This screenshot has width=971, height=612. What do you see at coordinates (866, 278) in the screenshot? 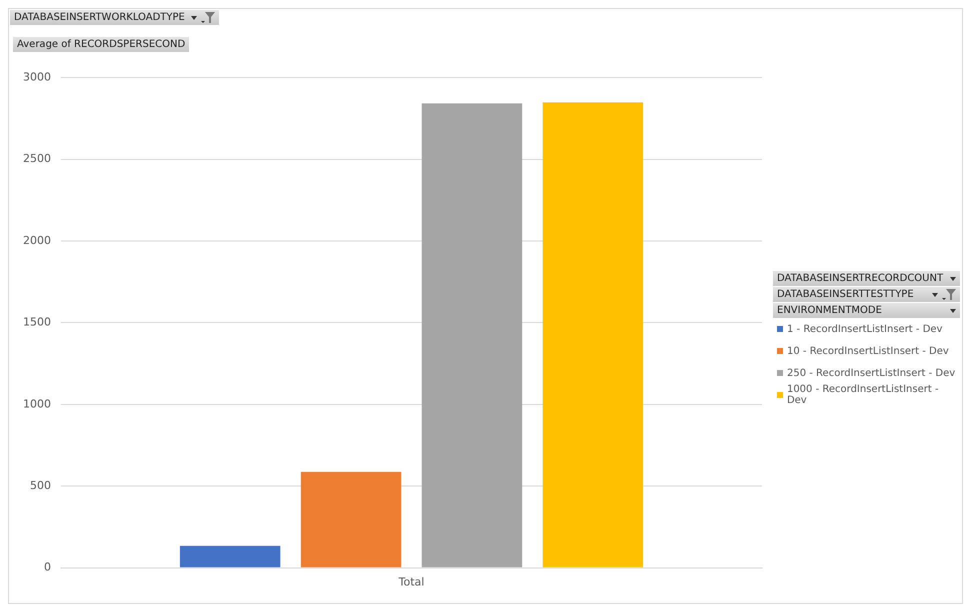
I see `text: DATABASEINSERTRECORDCOUNT` at bounding box center [866, 278].